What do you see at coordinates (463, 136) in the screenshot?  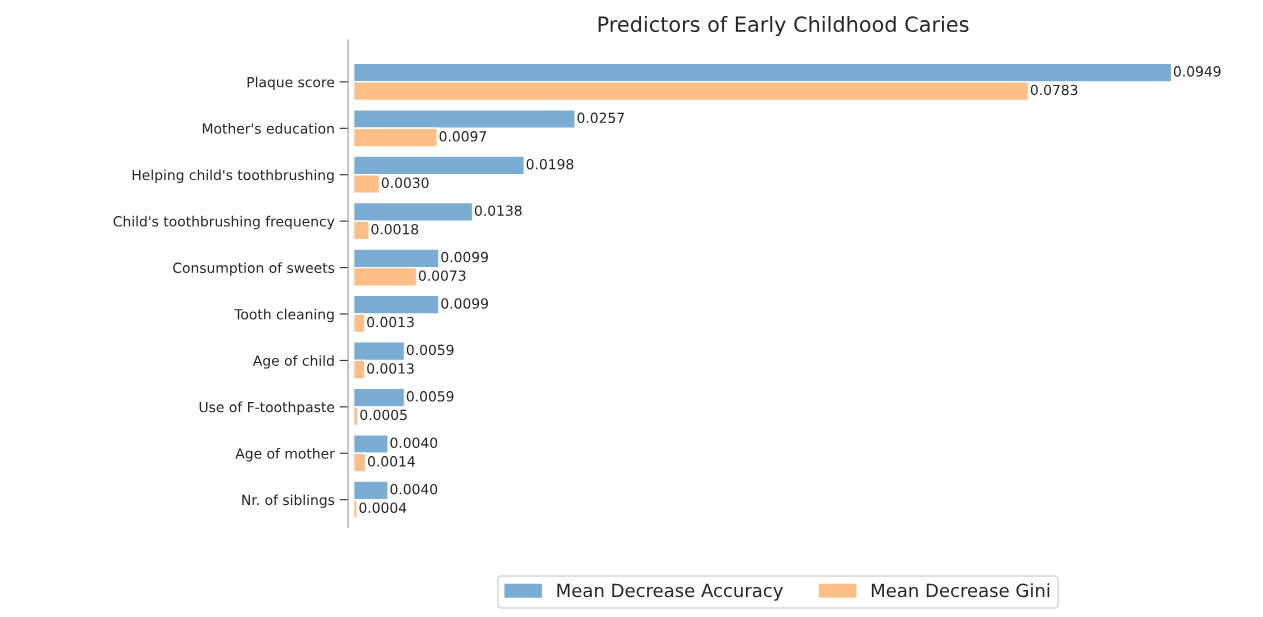 I see `data-label: 0.0097` at bounding box center [463, 136].